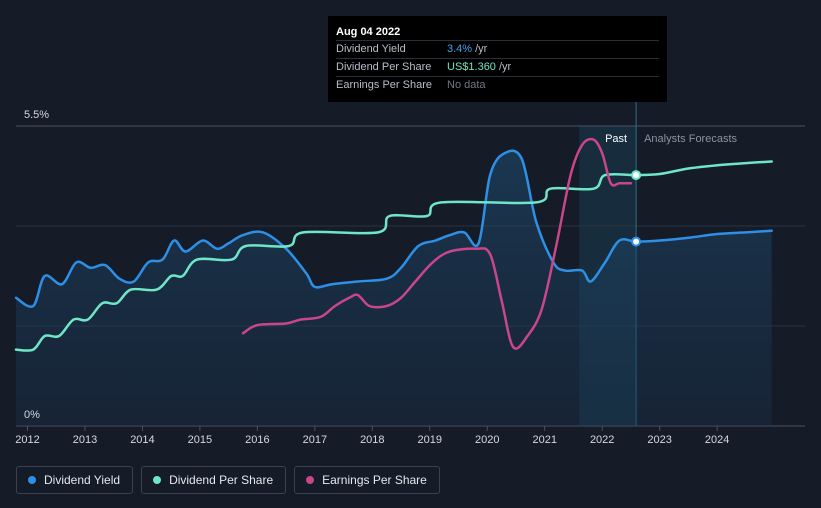 The width and height of the screenshot is (821, 508). I want to click on y-axis-label-top: 5.5%, so click(36, 115).